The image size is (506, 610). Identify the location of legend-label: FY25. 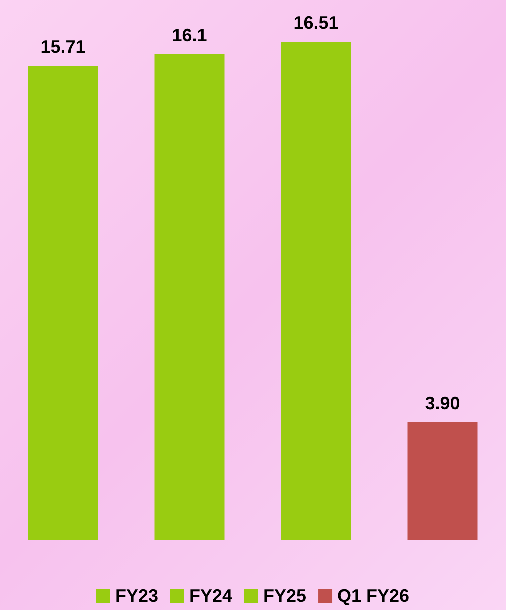
(285, 596).